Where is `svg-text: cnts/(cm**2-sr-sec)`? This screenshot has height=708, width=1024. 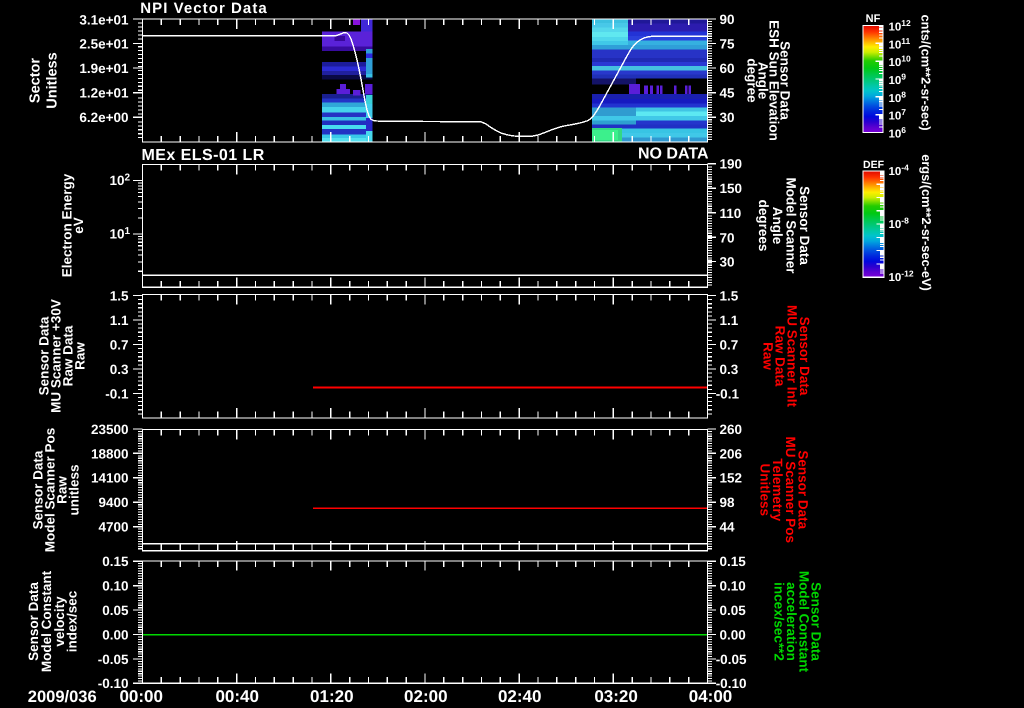
svg-text: cnts/(cm**2-sr-sec) is located at coordinates (925, 73).